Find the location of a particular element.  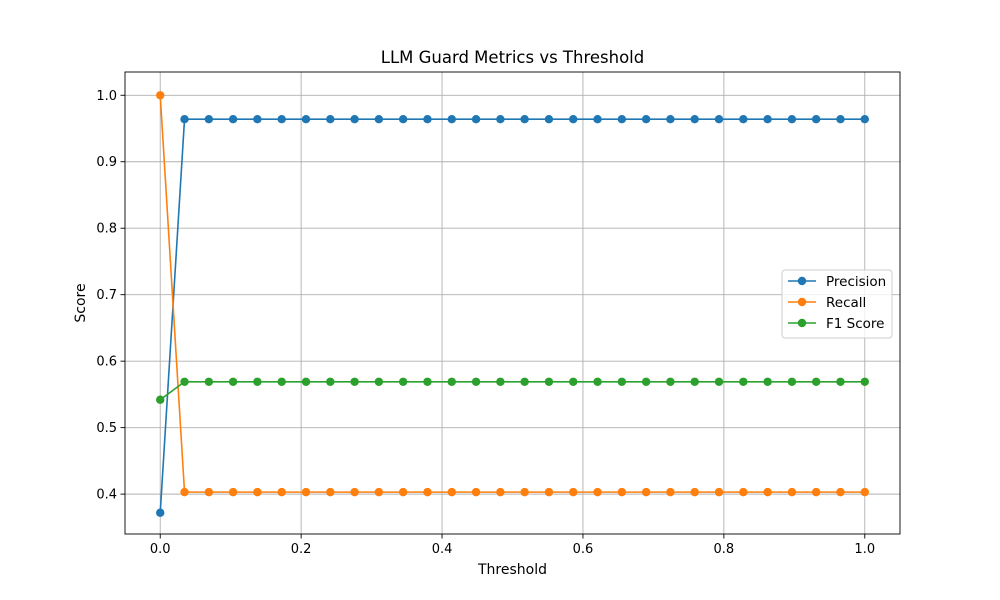

y-tick-label: 0.8 is located at coordinates (106, 229).